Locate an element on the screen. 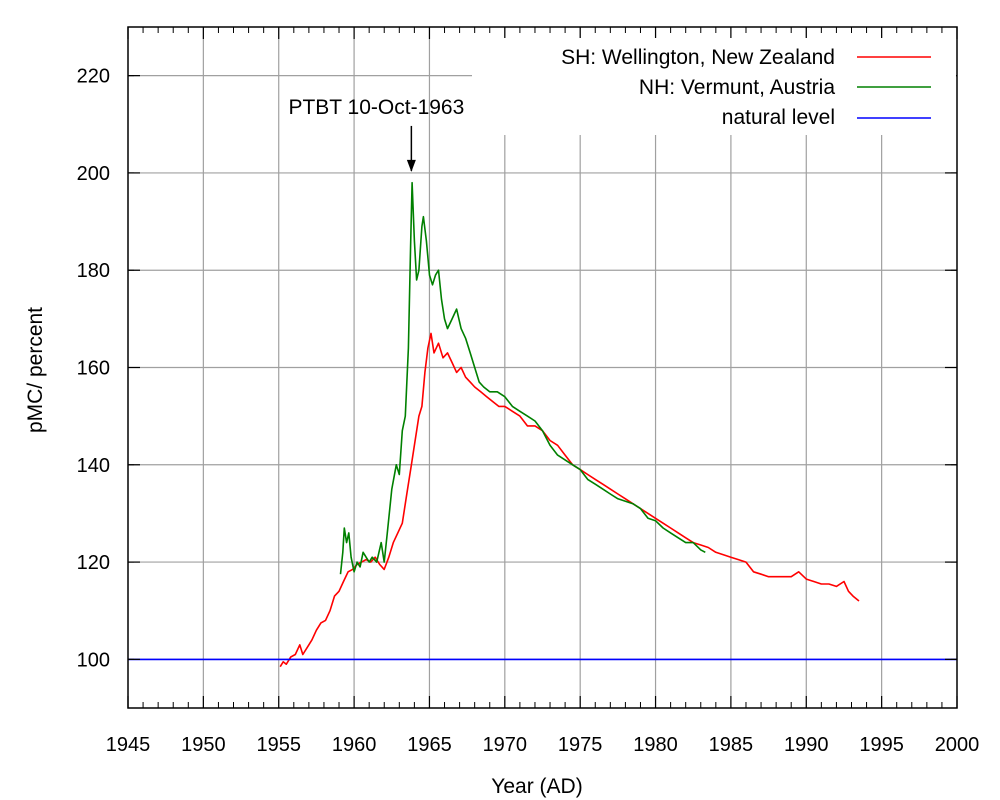 The image size is (1000, 800). annotation-label: PTBT 10-Oct-1963 is located at coordinates (376, 107).